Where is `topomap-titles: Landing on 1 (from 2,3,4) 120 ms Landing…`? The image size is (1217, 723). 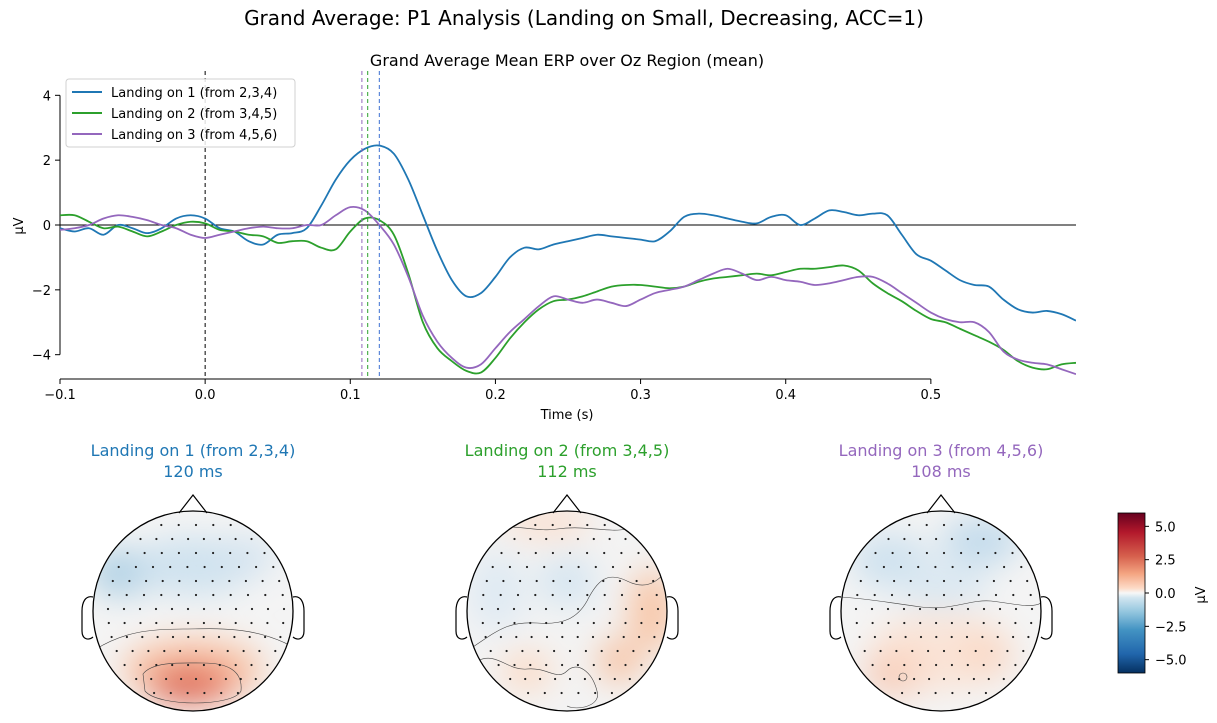
topomap-titles: Landing on 1 (from 2,3,4) 120 ms Landing… is located at coordinates (567, 461).